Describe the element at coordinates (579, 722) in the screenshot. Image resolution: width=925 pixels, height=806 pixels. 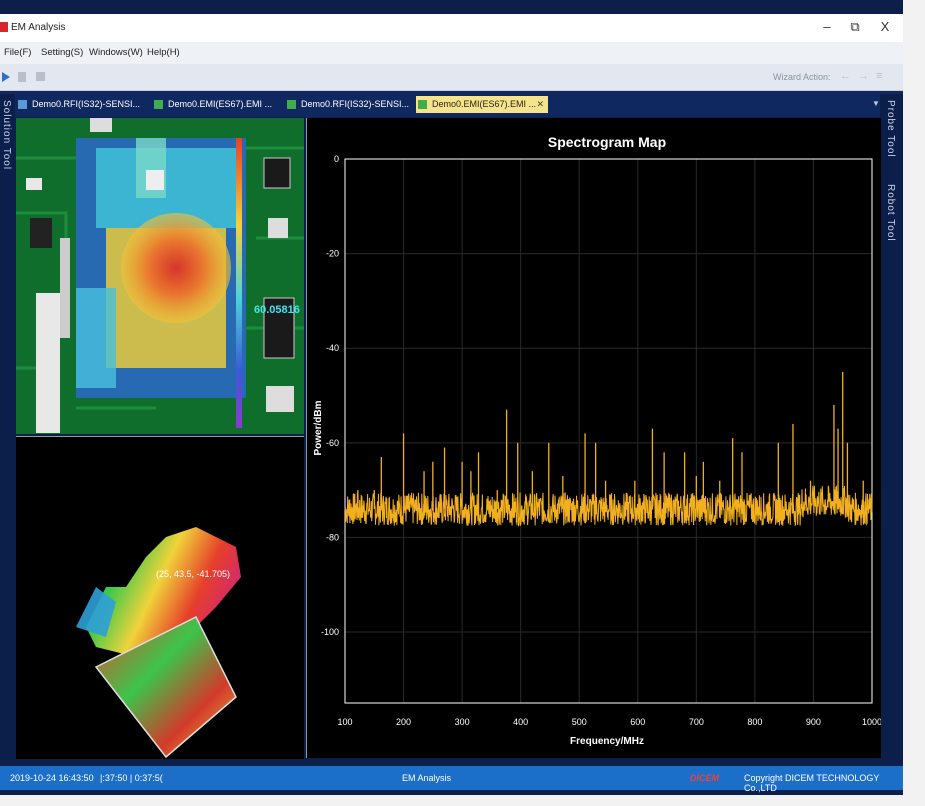
I see `x-tick-label: 500` at that location.